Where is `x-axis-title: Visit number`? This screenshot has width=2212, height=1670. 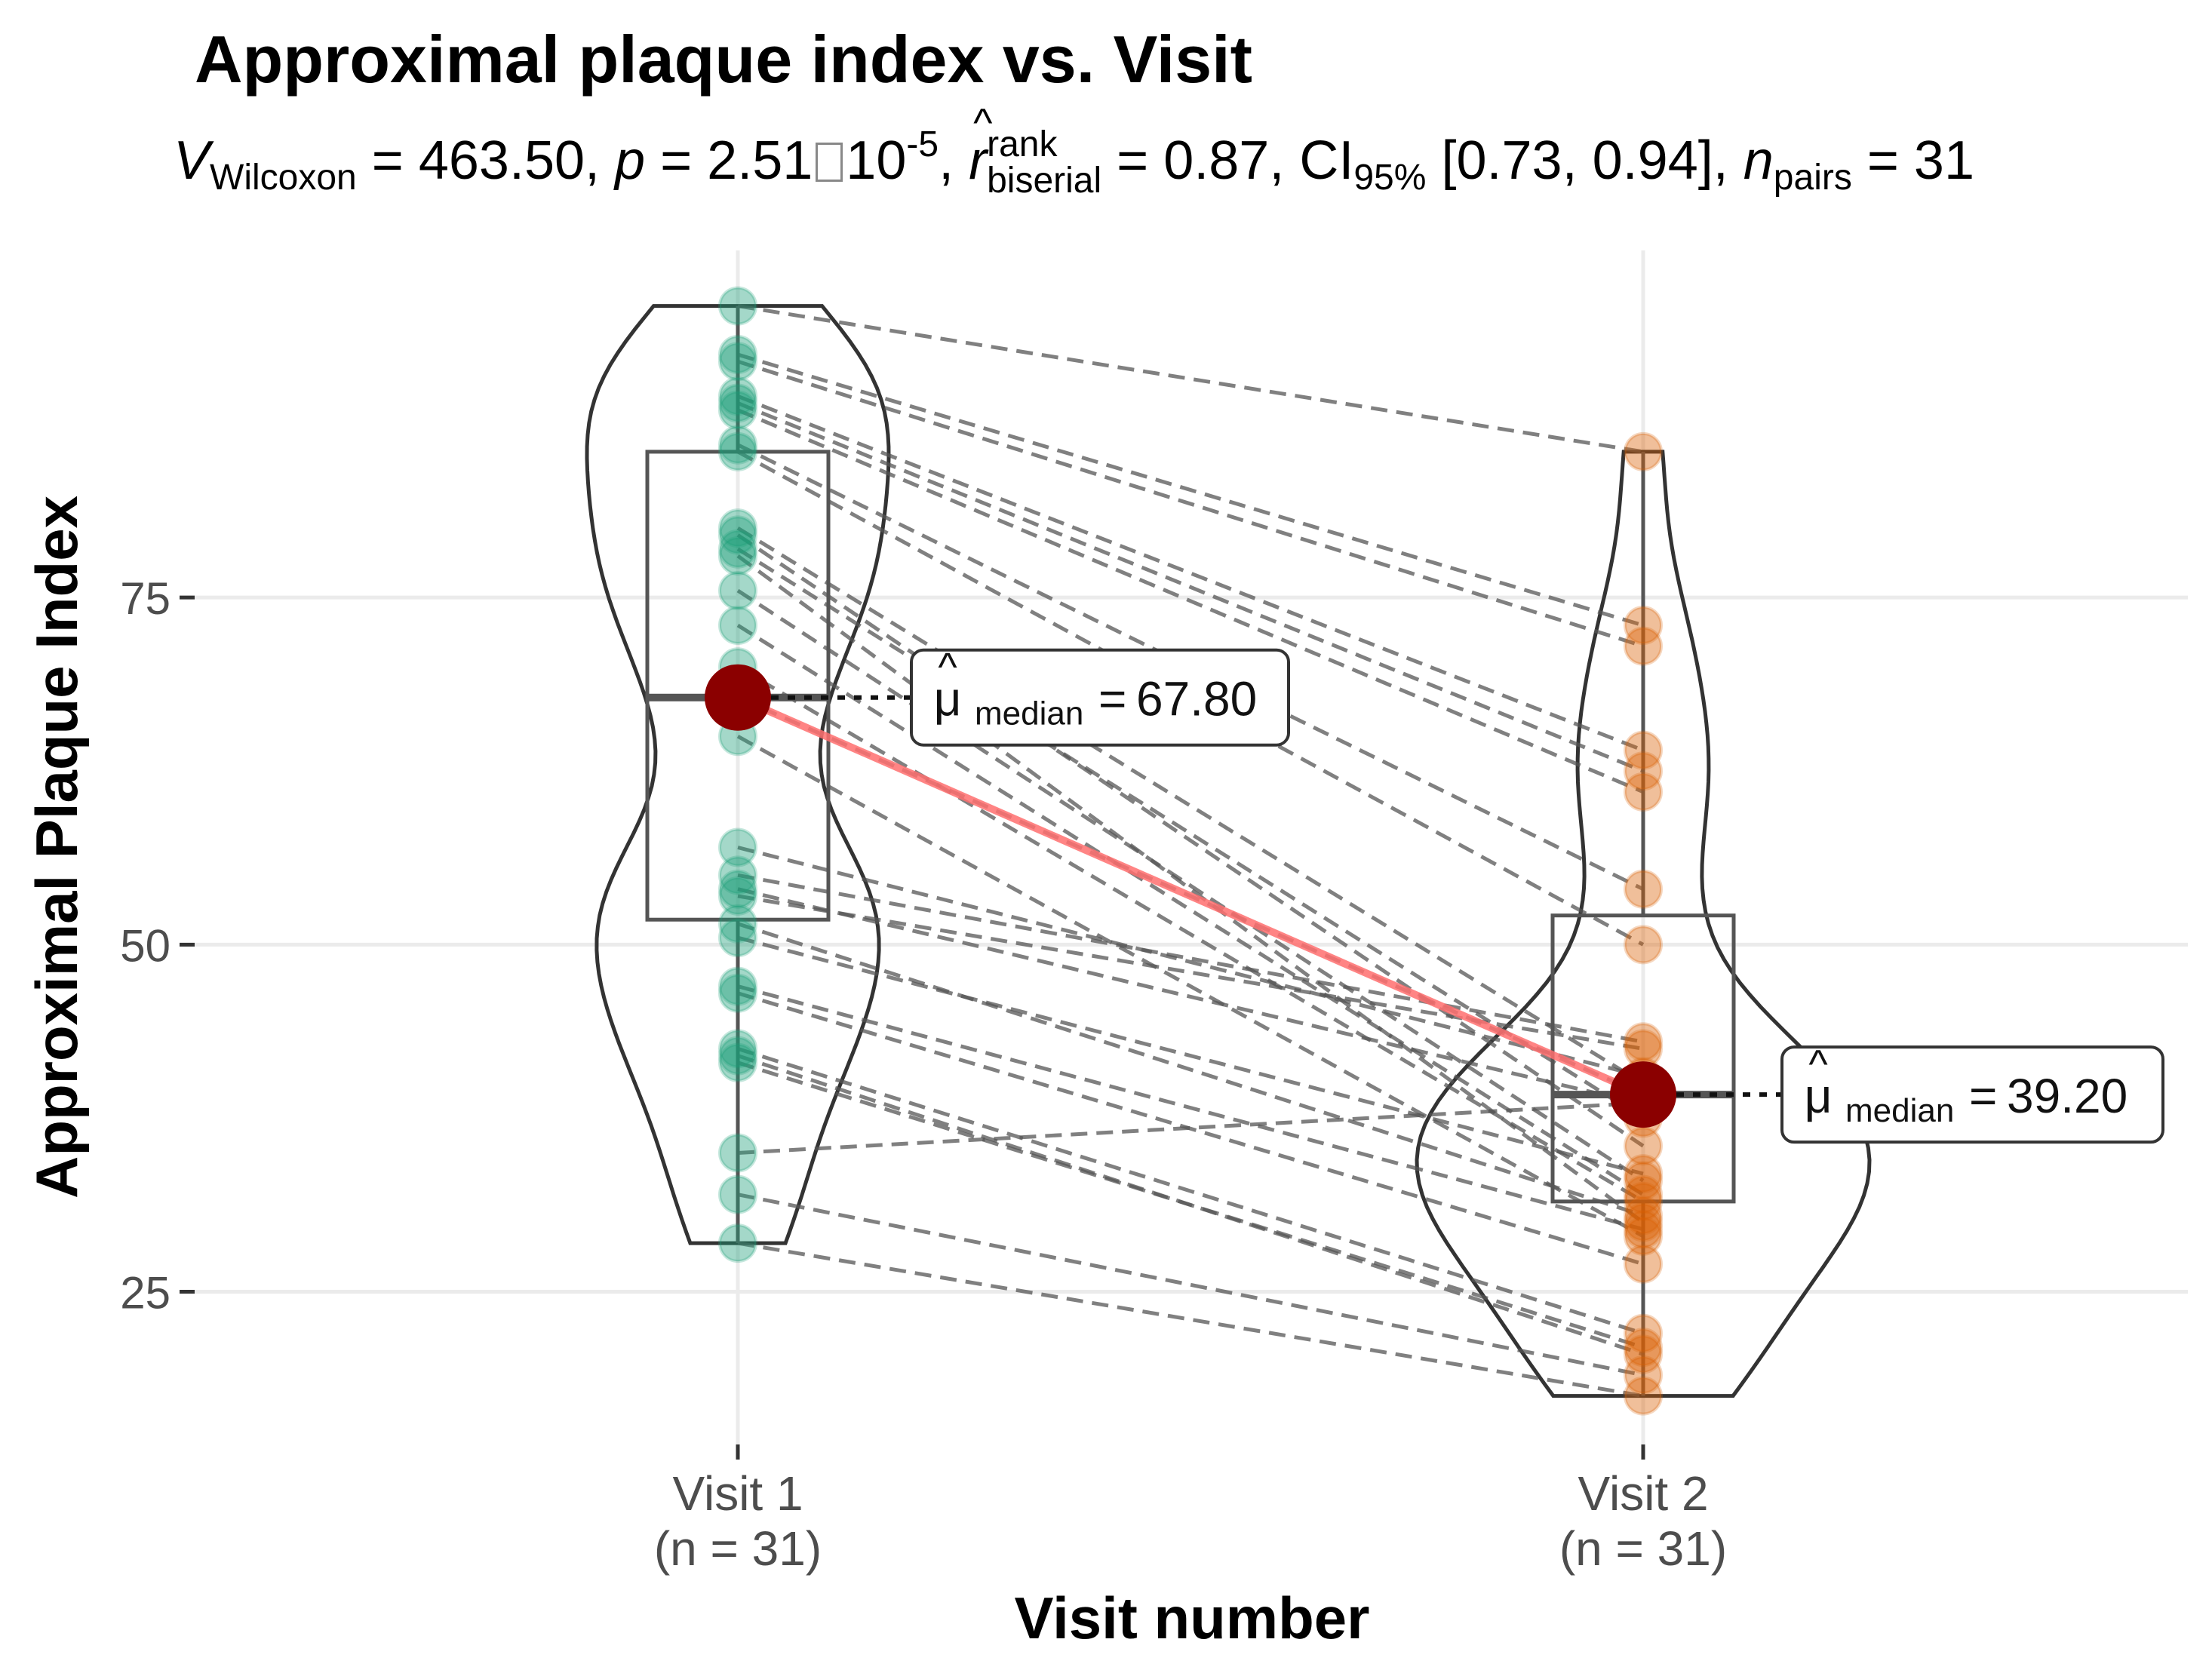
x-axis-title: Visit number is located at coordinates (1191, 1618).